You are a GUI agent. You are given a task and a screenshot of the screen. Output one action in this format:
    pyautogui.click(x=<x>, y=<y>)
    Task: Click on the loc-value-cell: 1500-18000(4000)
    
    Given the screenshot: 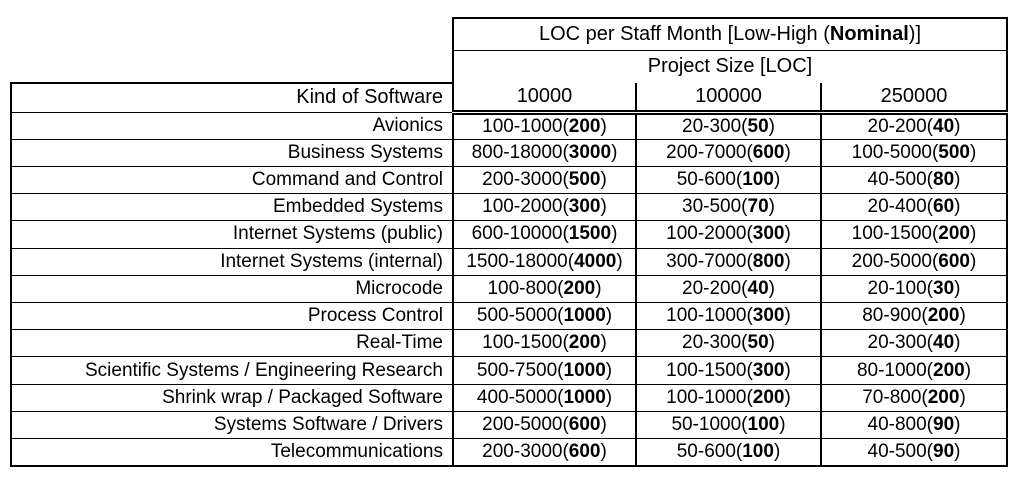 What is the action you would take?
    pyautogui.click(x=544, y=262)
    